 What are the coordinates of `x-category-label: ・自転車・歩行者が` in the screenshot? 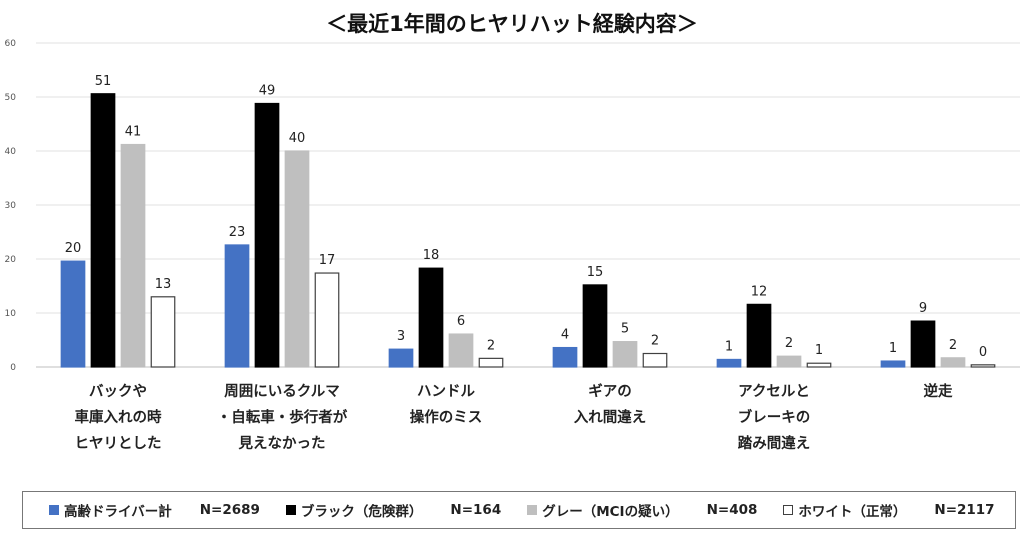 It's located at (282, 417).